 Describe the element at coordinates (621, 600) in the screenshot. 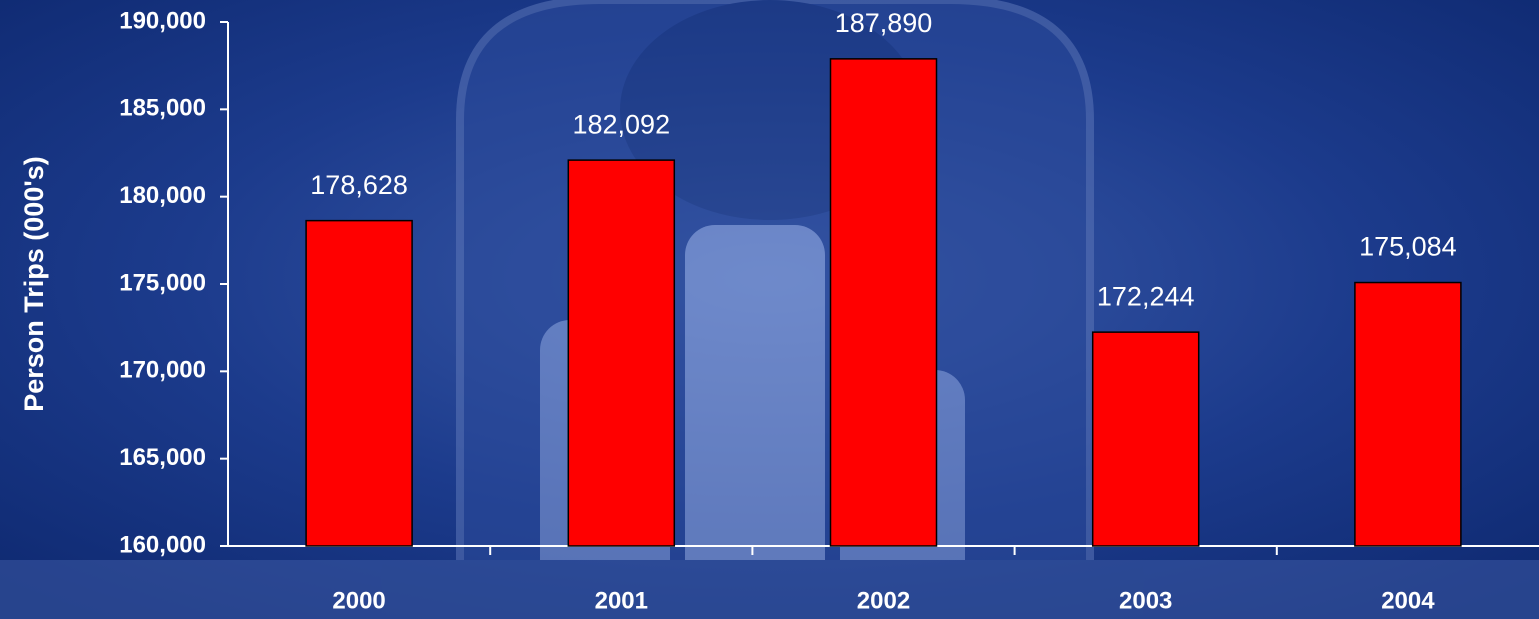

I see `x-tick-label: 2001` at that location.